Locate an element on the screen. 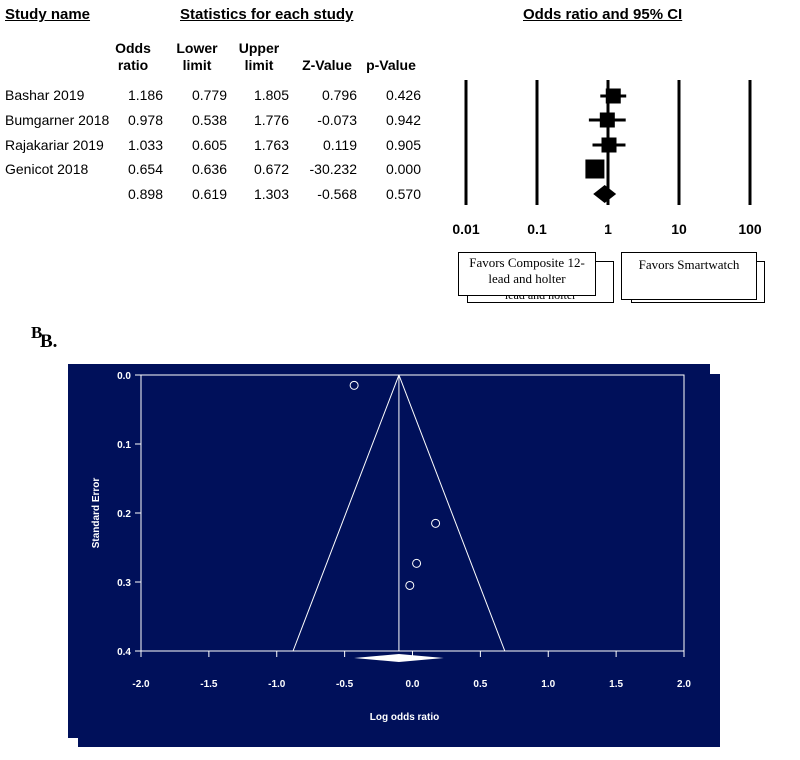 Image resolution: width=800 pixels, height=760 pixels. panel-b-label: B is located at coordinates (36, 333).